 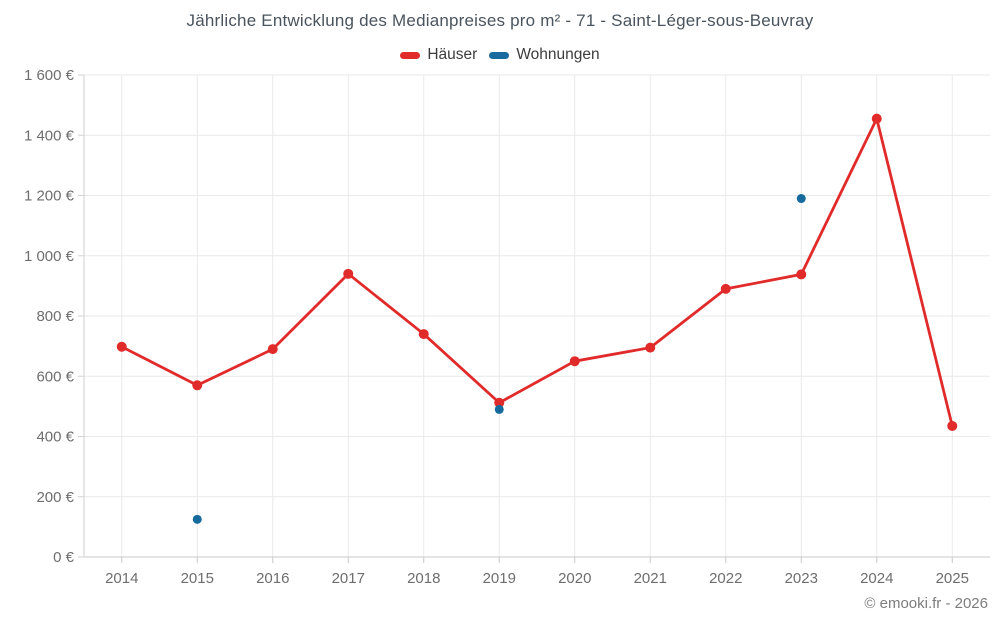 What do you see at coordinates (558, 54) in the screenshot?
I see `legend-label-wohnungen: Wohnungen` at bounding box center [558, 54].